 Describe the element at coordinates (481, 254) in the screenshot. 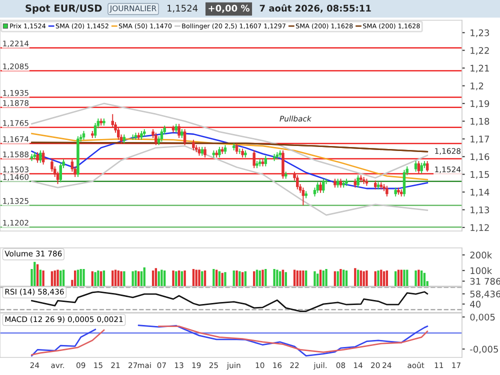

I see `y-tick-label: 200k` at that location.